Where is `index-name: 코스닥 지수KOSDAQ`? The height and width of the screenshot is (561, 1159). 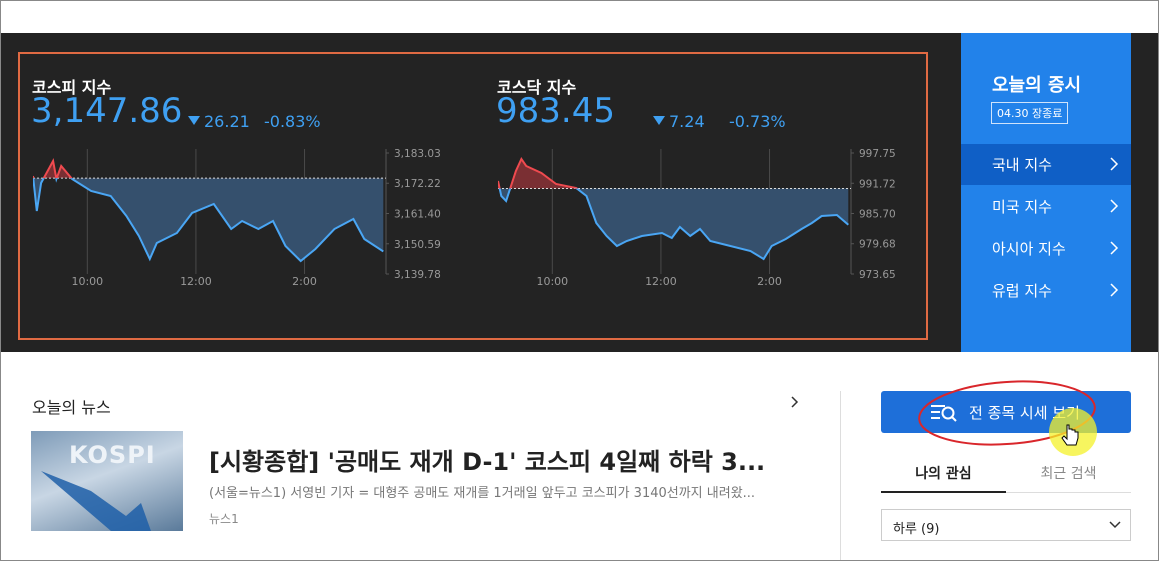
index-name: 코스닥 지수KOSDAQ is located at coordinates (537, 87).